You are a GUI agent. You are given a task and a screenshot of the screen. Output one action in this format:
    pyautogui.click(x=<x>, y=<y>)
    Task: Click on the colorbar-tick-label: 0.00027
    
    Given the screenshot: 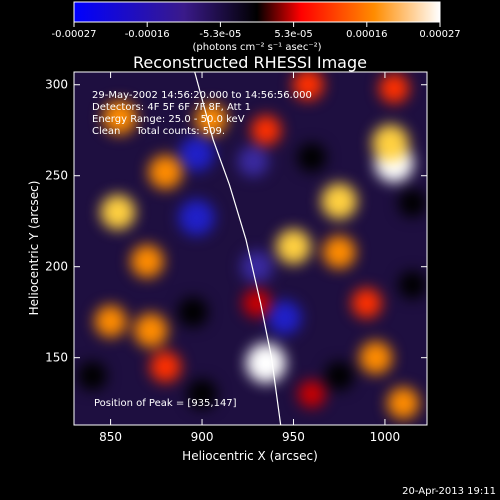 What is the action you would take?
    pyautogui.click(x=439, y=34)
    